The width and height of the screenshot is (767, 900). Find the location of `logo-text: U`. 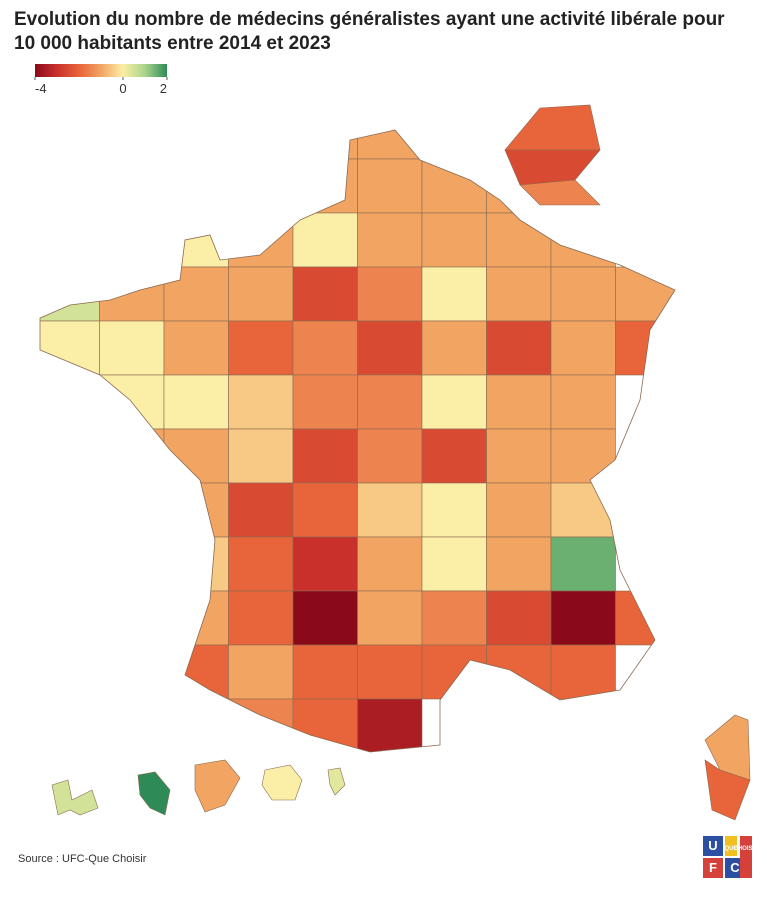

logo-text: U is located at coordinates (712, 845).